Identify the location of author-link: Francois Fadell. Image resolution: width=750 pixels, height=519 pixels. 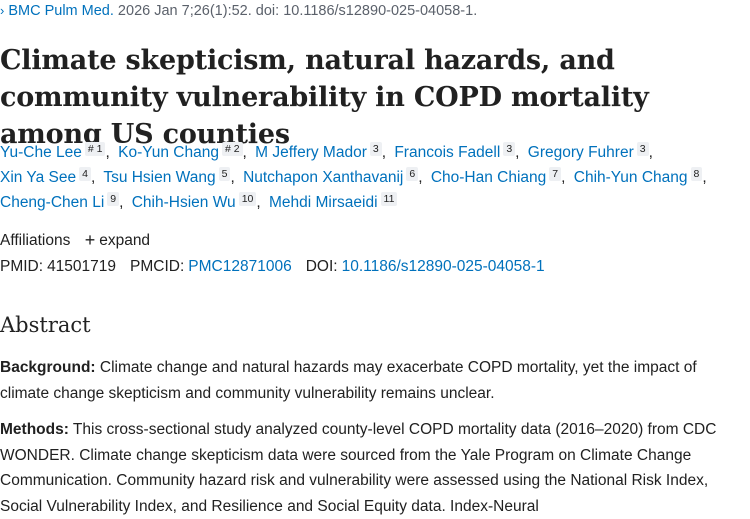
(447, 152).